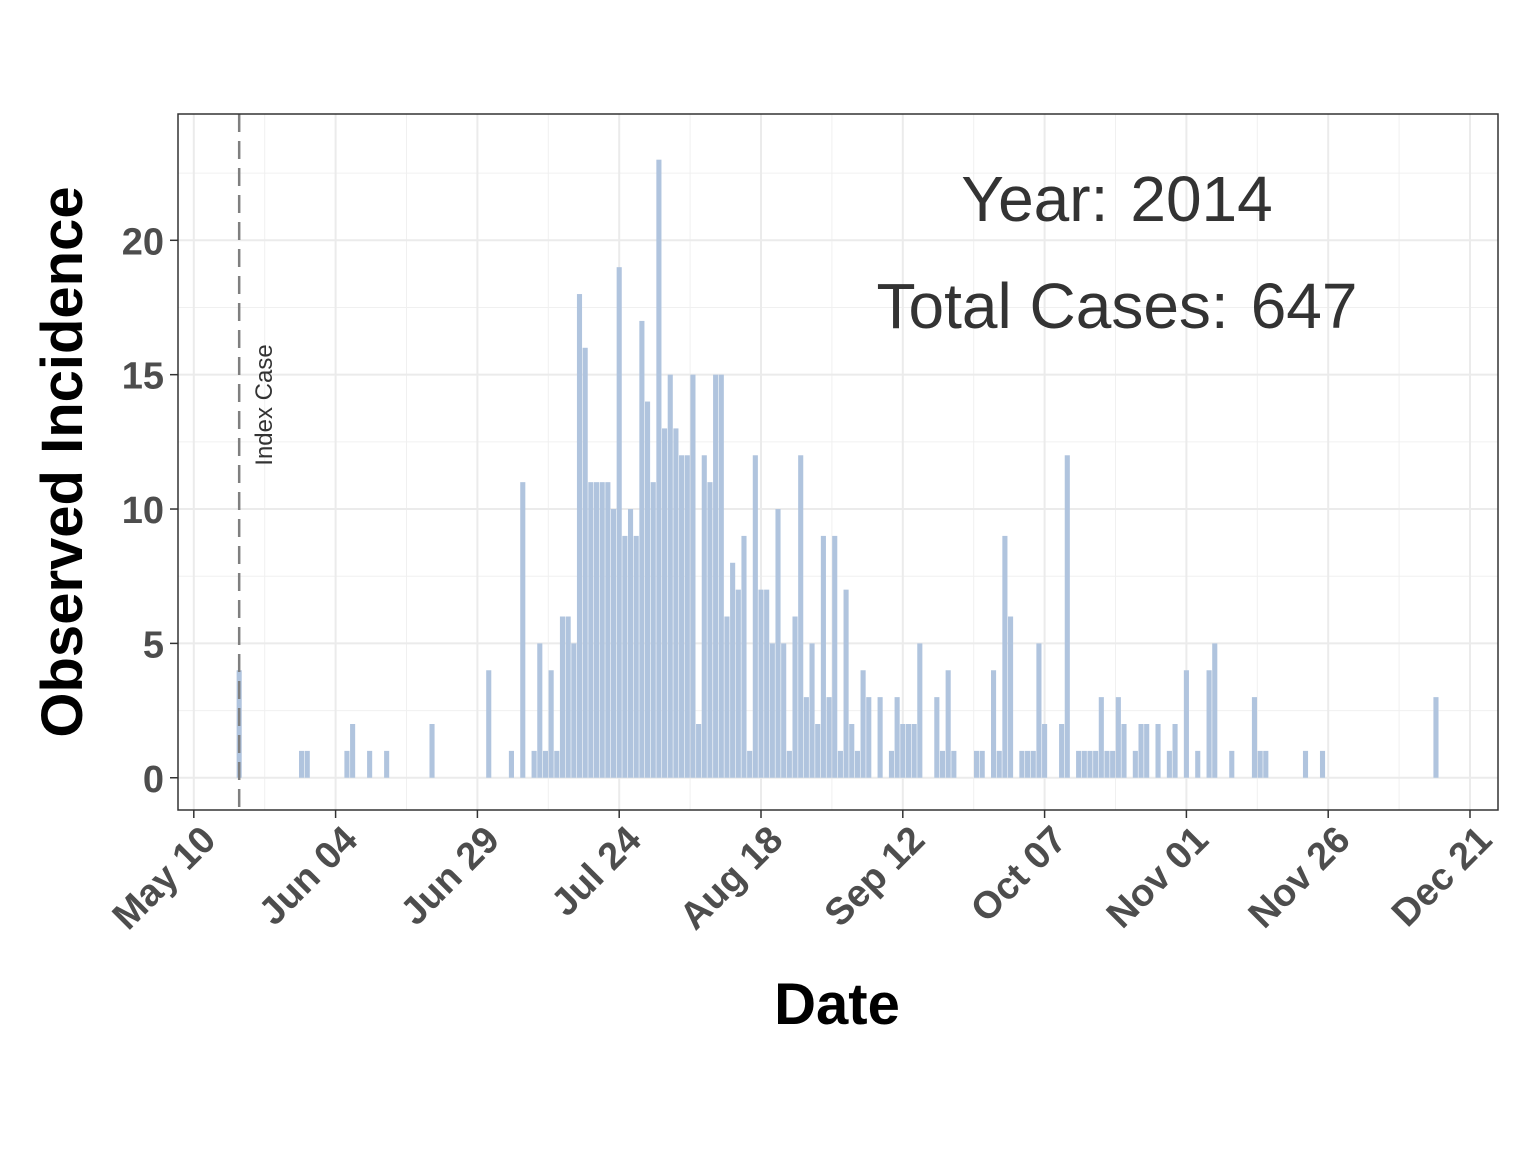 Image resolution: width=1536 pixels, height=1152 pixels. What do you see at coordinates (153, 780) in the screenshot?
I see `y-tick-label: 0` at bounding box center [153, 780].